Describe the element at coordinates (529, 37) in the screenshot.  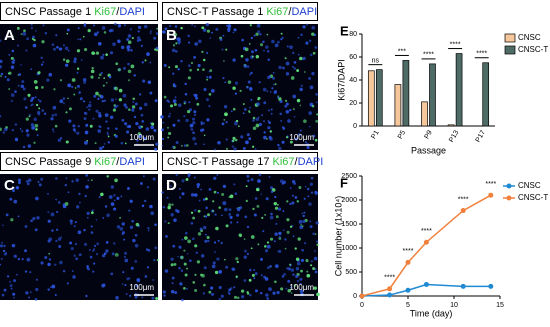
I see `legend-label: CNSC` at that location.